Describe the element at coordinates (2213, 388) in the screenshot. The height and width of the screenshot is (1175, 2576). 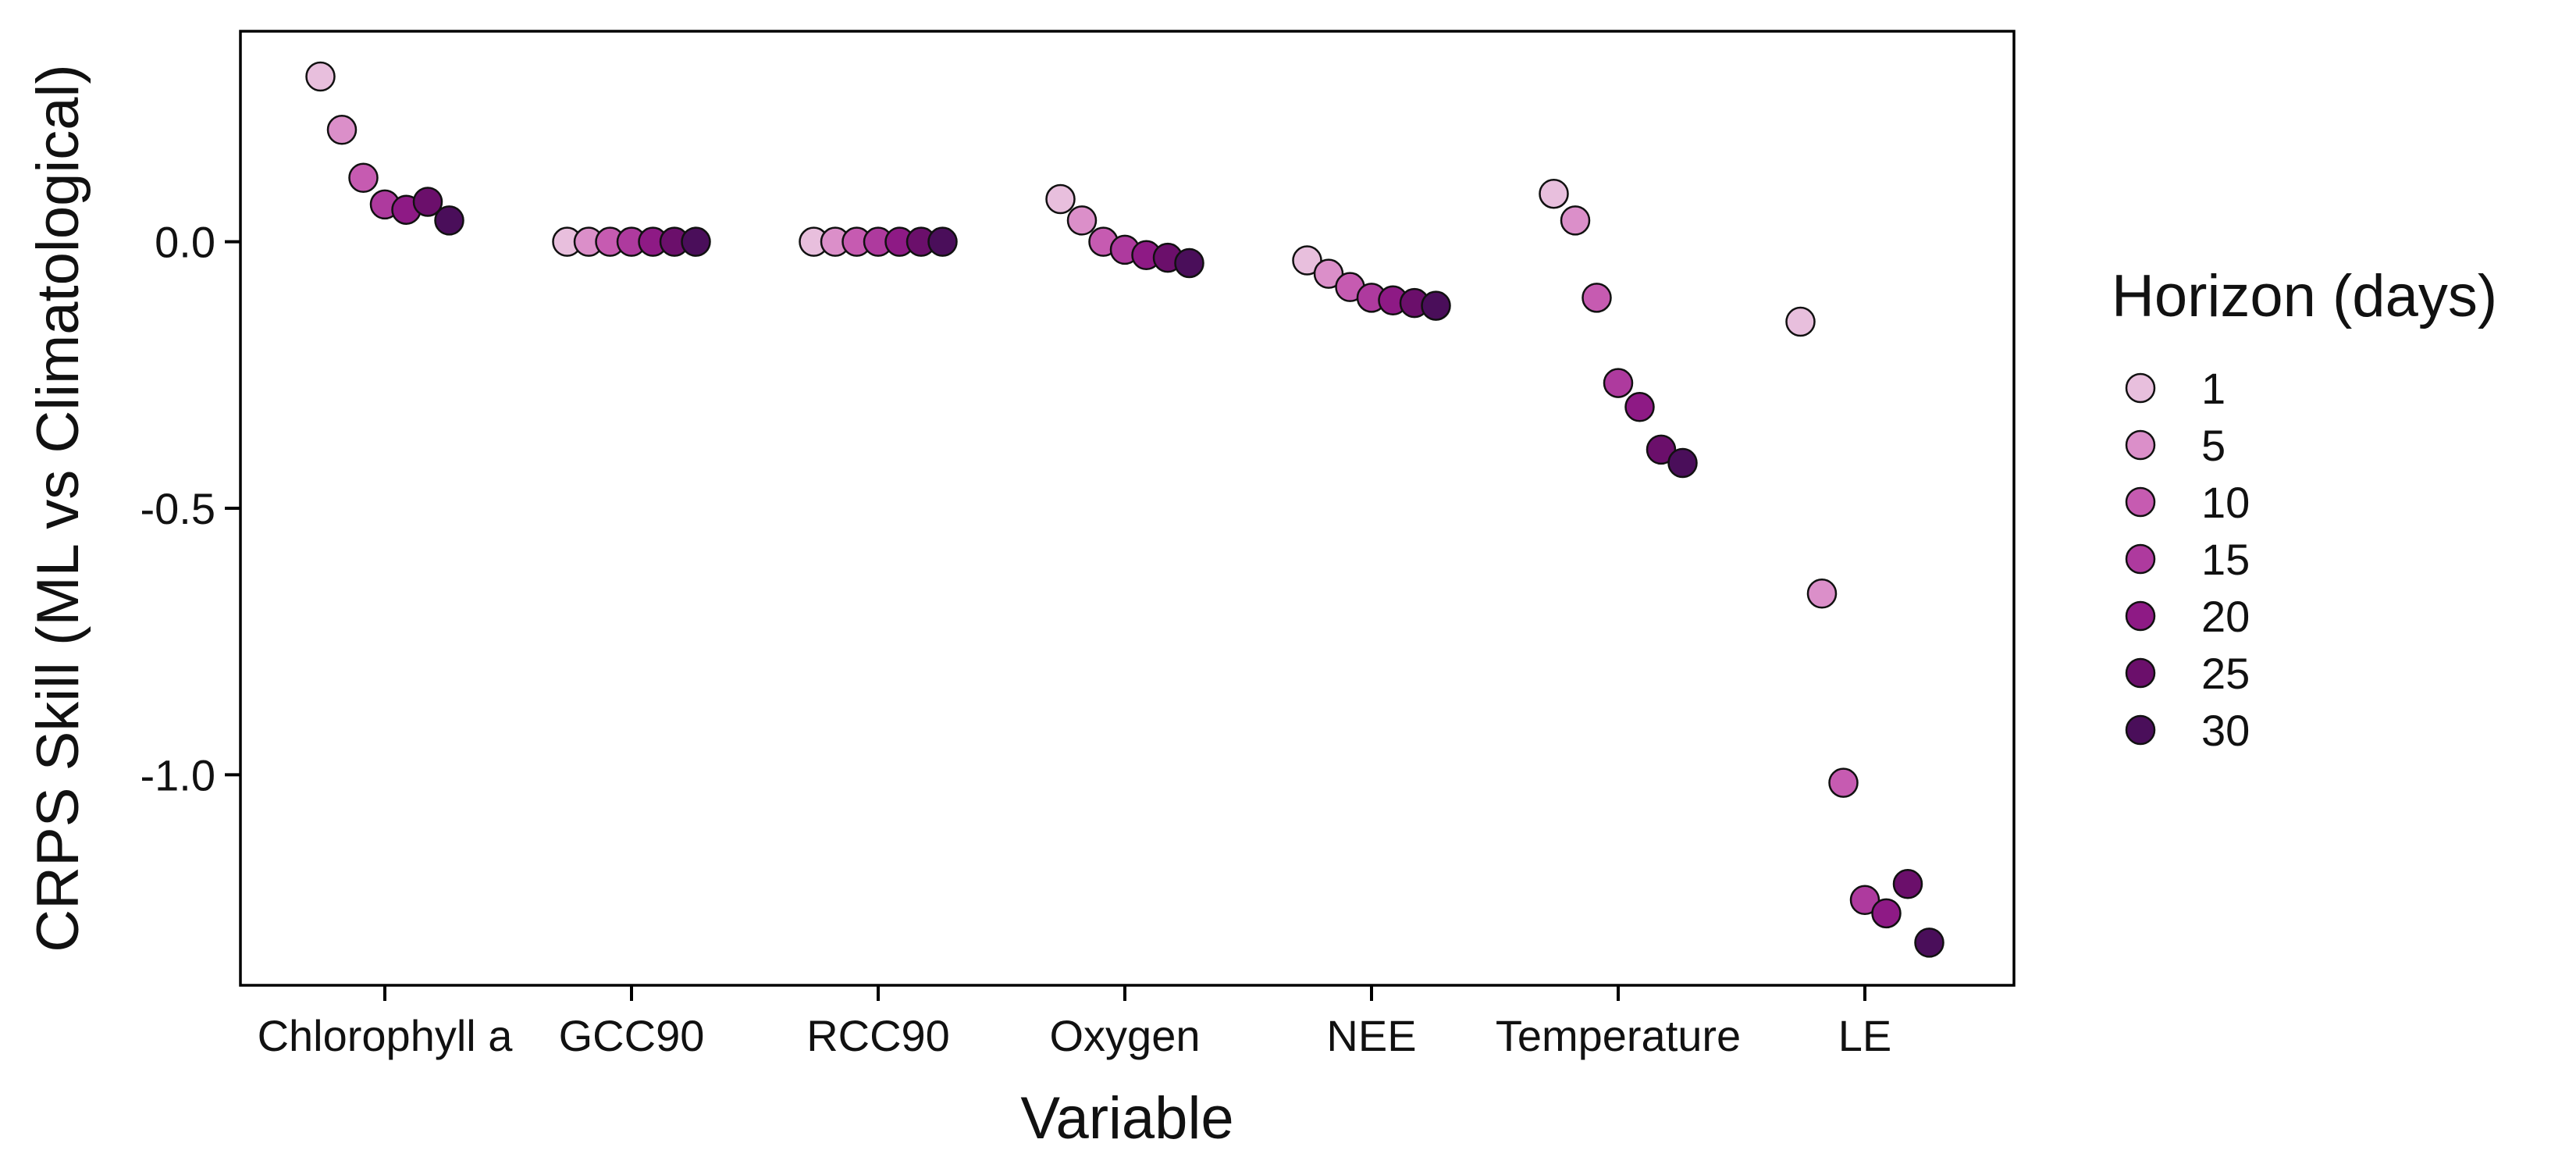
I see `legend-label: 1` at that location.